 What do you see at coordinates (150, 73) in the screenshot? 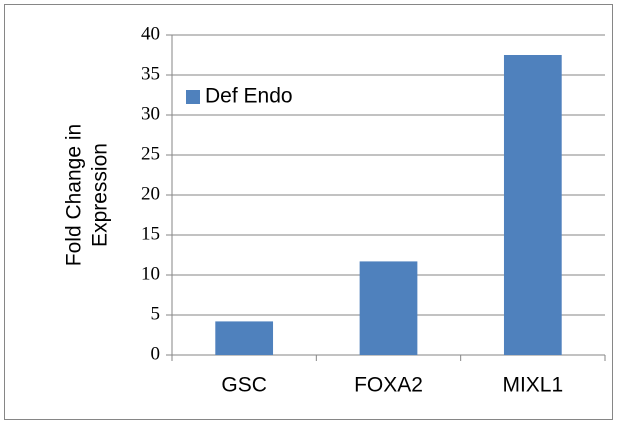
I see `y-tick-label: 35` at bounding box center [150, 73].